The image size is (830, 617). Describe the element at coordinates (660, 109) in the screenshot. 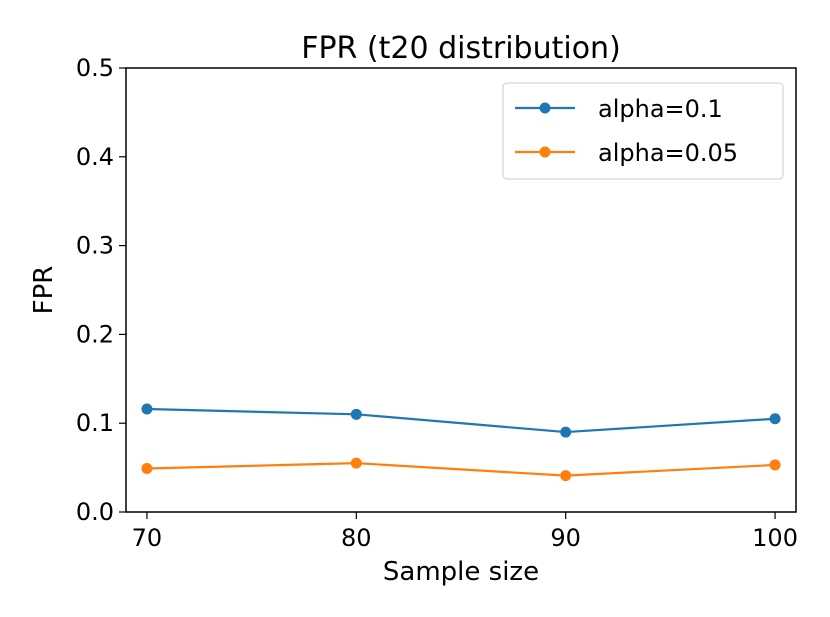

I see `legend-label: alpha=0.1` at that location.